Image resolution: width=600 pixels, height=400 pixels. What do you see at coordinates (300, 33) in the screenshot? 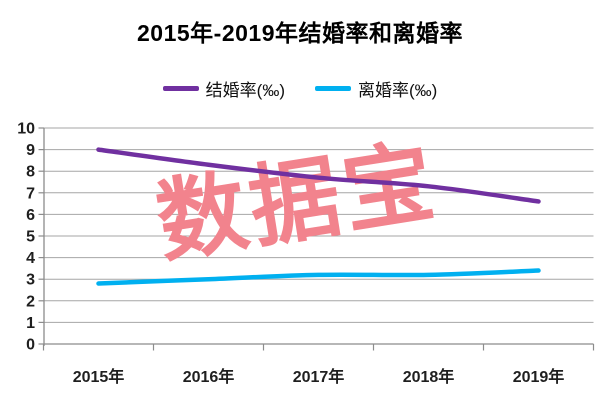
I see `chart-title: 2015年-2019年结婚率和离婚率` at bounding box center [300, 33].